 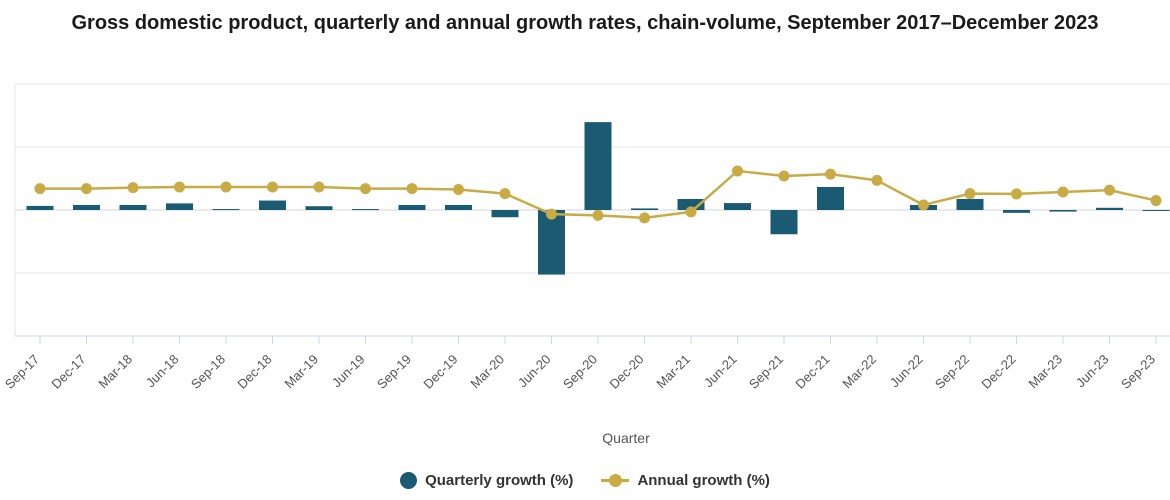 I want to click on annual-line, so click(x=598, y=194).